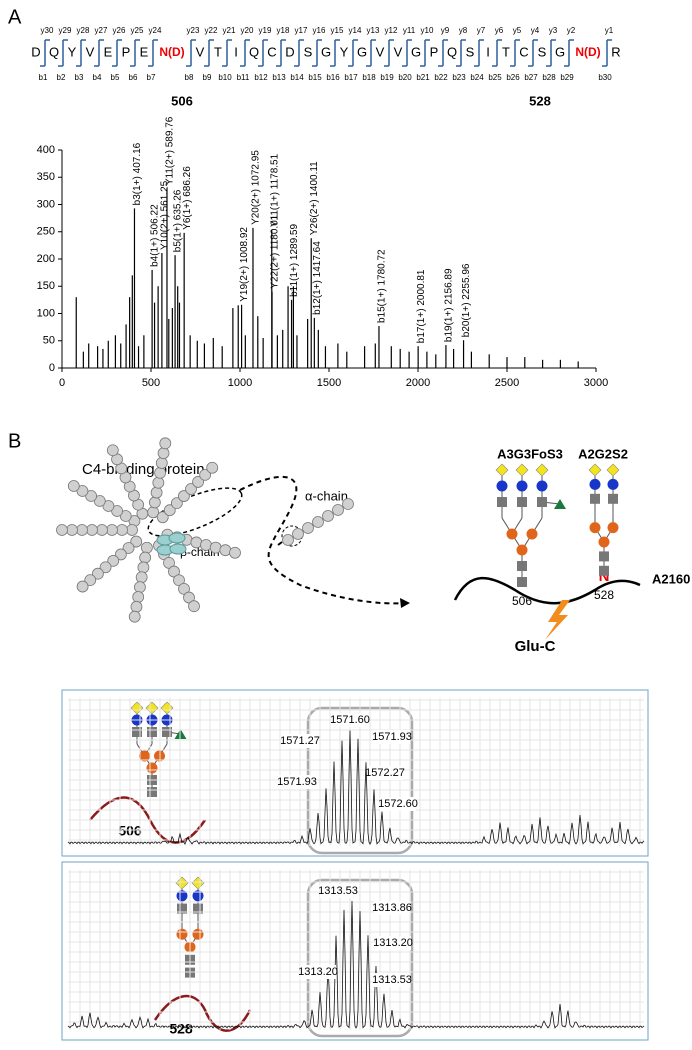  I want to click on glycan-name: A2G2S2, so click(603, 453).